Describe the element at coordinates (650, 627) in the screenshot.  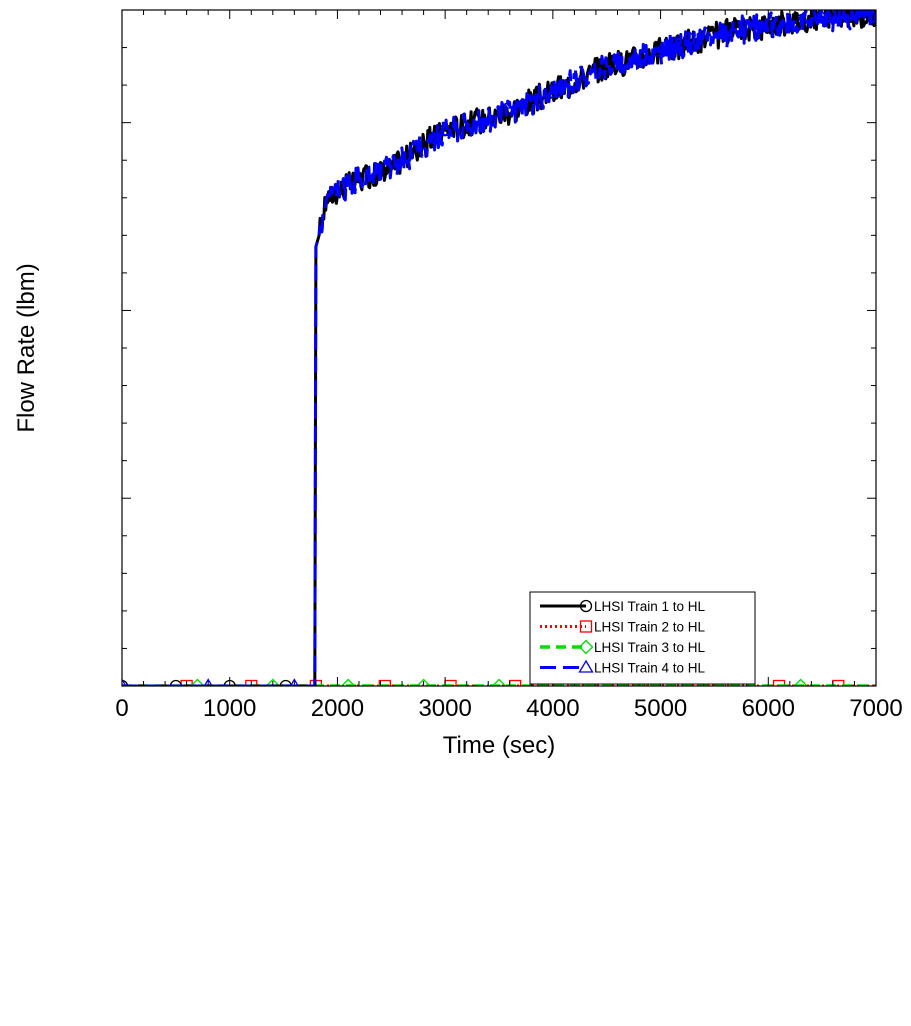
I see `legend-label: LHSI Train 2 to HL` at that location.